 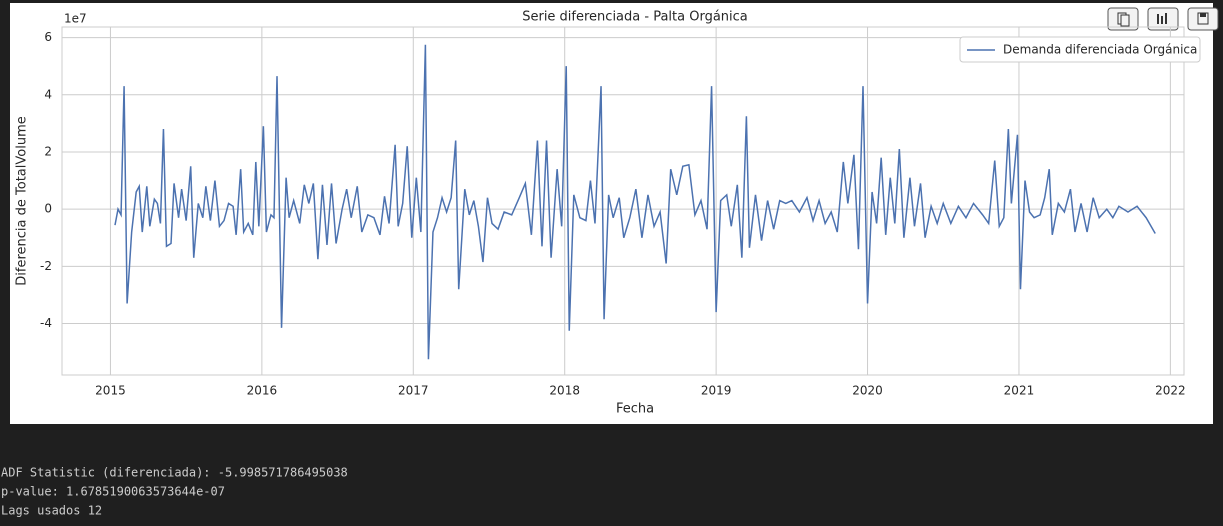 What do you see at coordinates (46, 323) in the screenshot?
I see `y-tick-label: -4` at bounding box center [46, 323].